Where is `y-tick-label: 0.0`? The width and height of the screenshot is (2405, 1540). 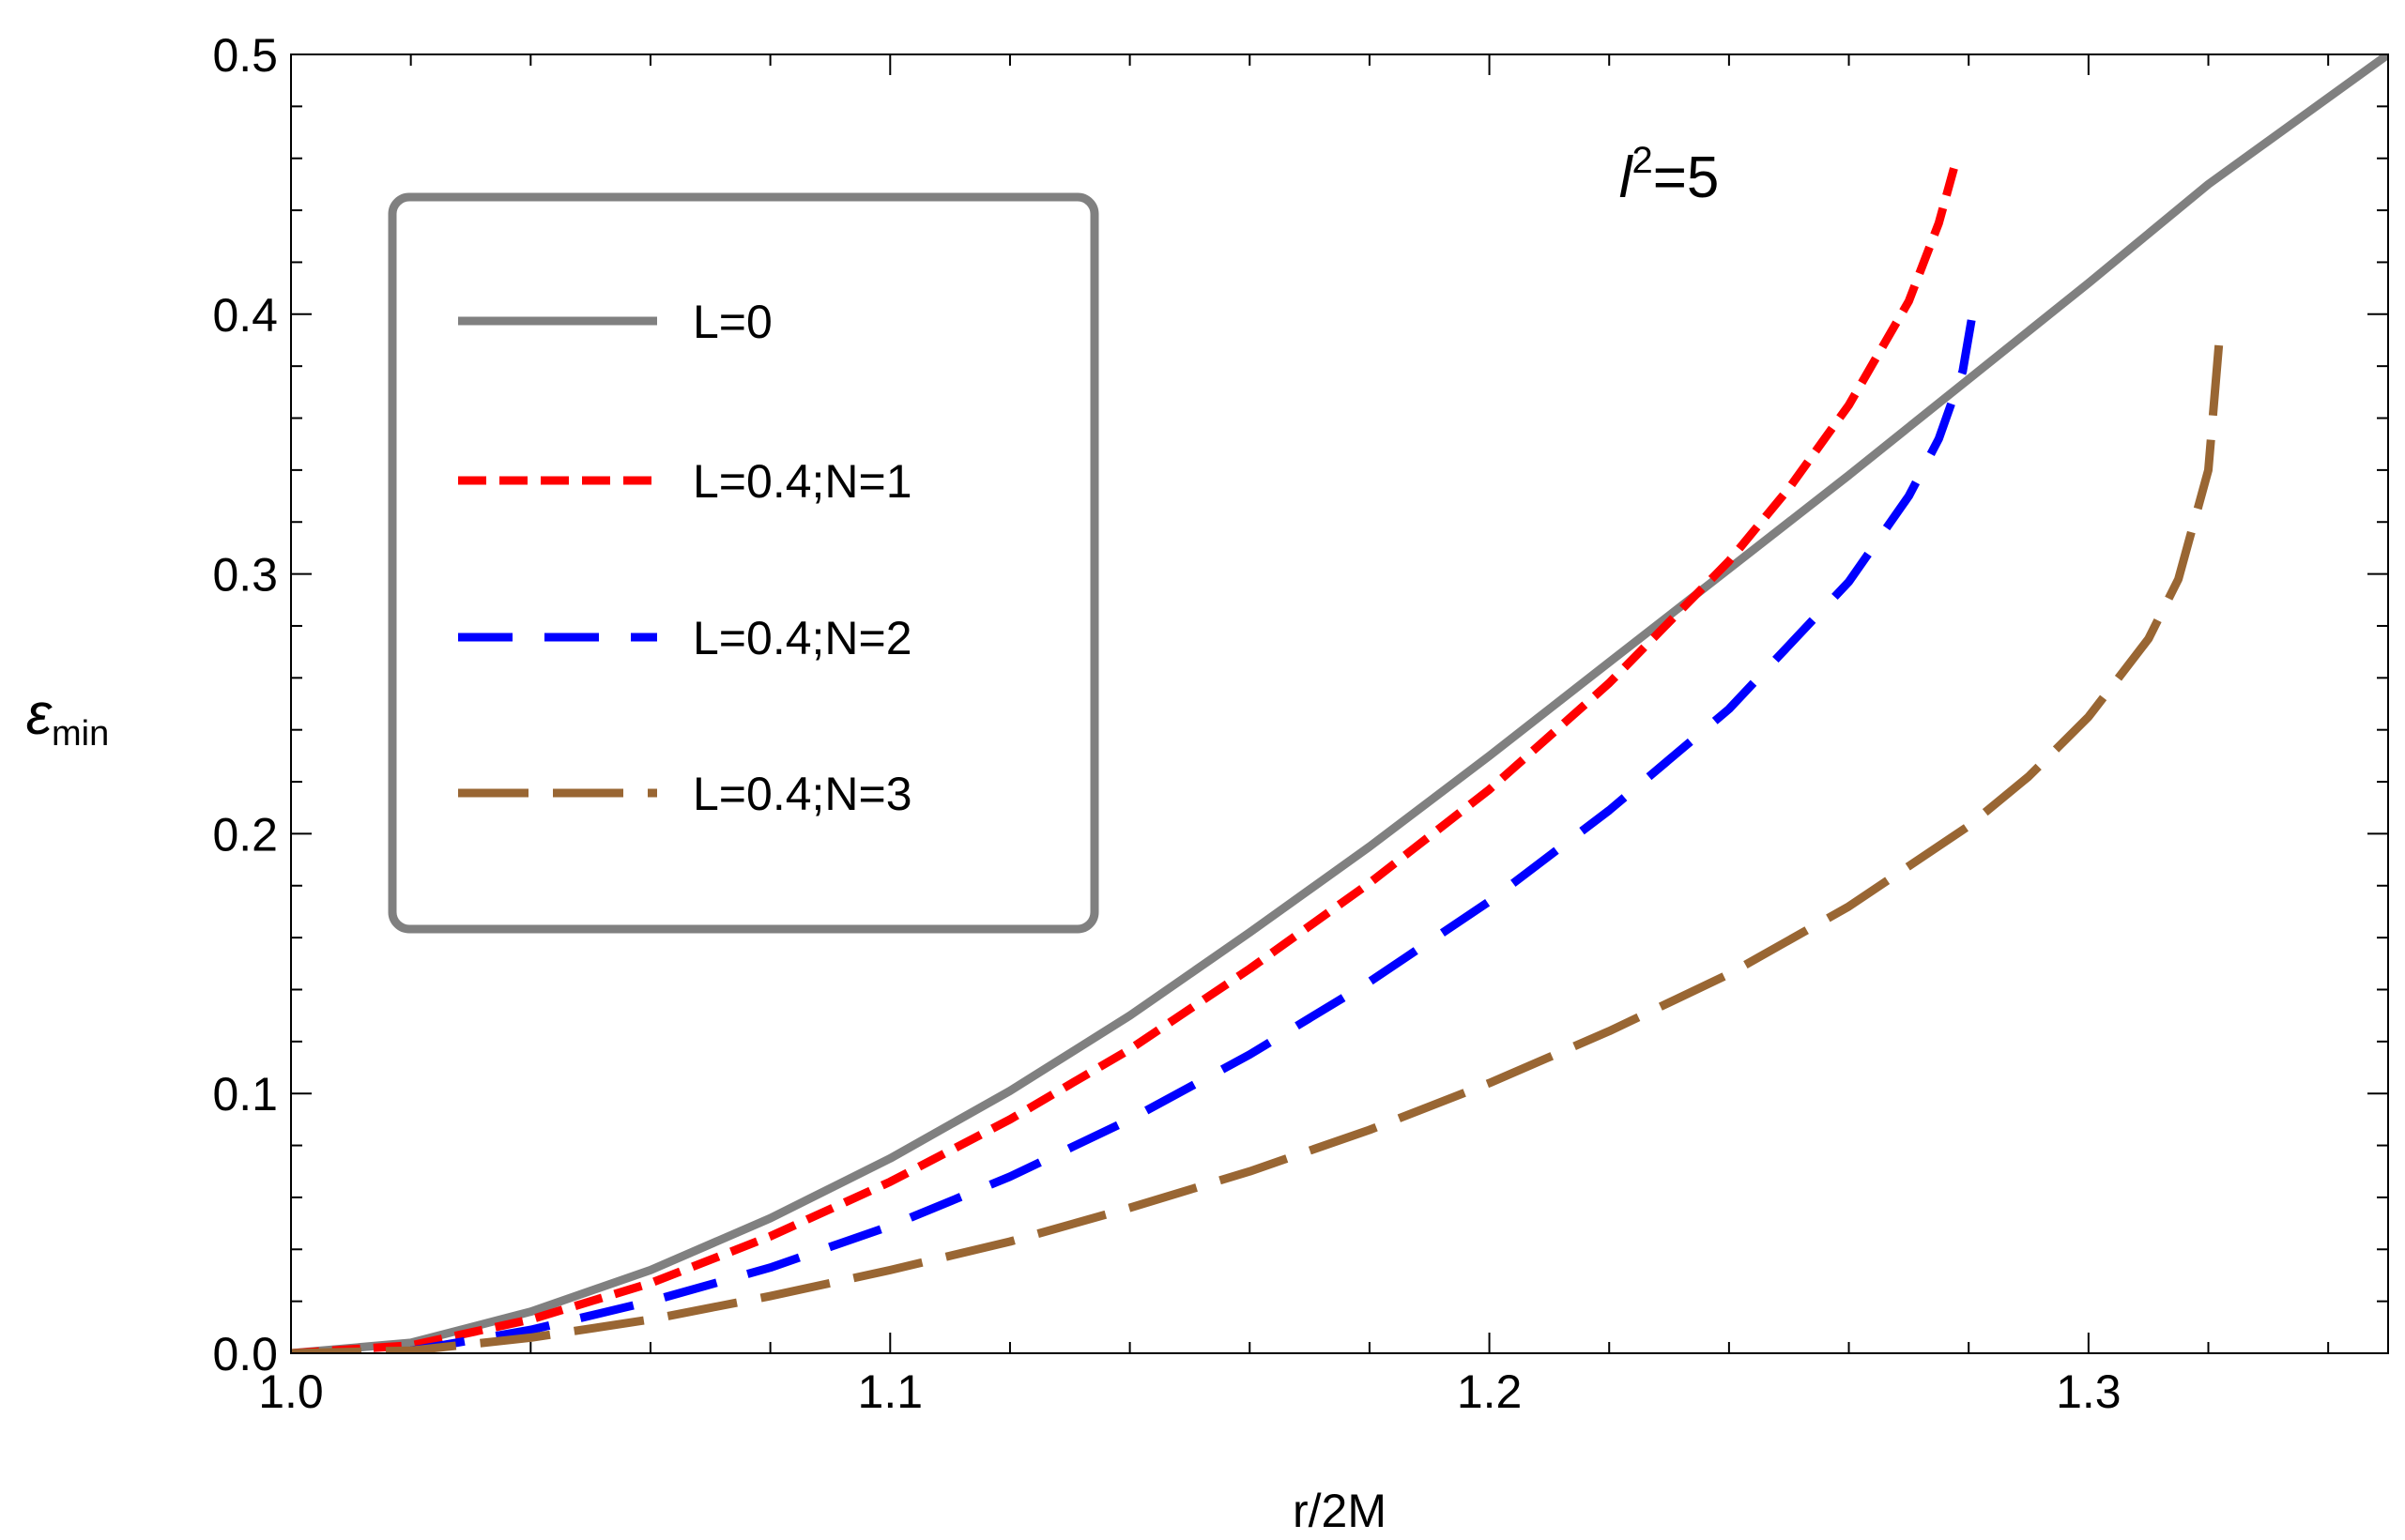 y-tick-label: 0.0 is located at coordinates (245, 1354).